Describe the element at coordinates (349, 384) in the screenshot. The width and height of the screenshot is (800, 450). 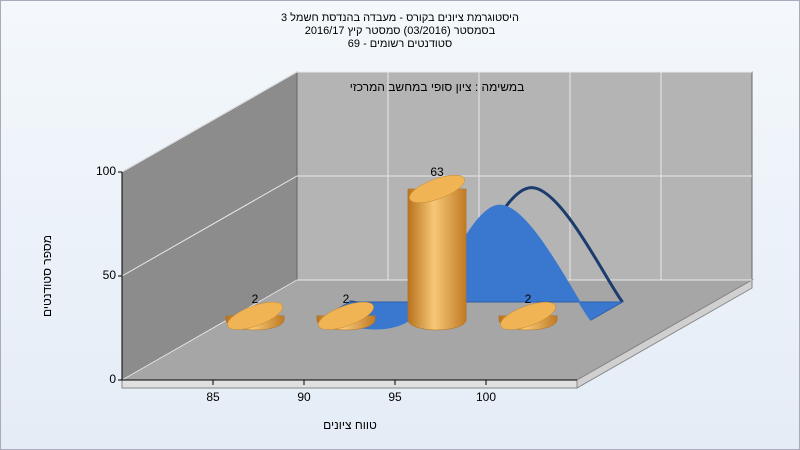
I see `floor-edge` at that location.